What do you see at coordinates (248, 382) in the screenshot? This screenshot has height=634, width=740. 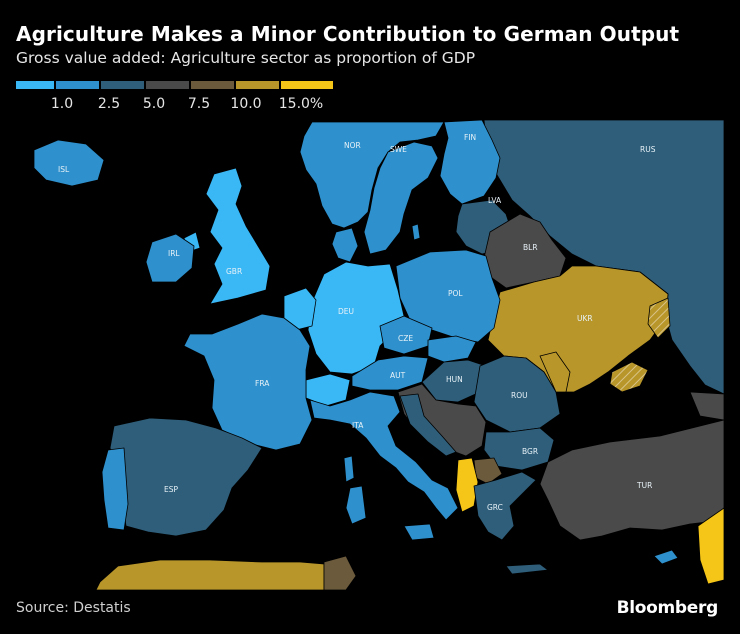 I see `country-fra` at bounding box center [248, 382].